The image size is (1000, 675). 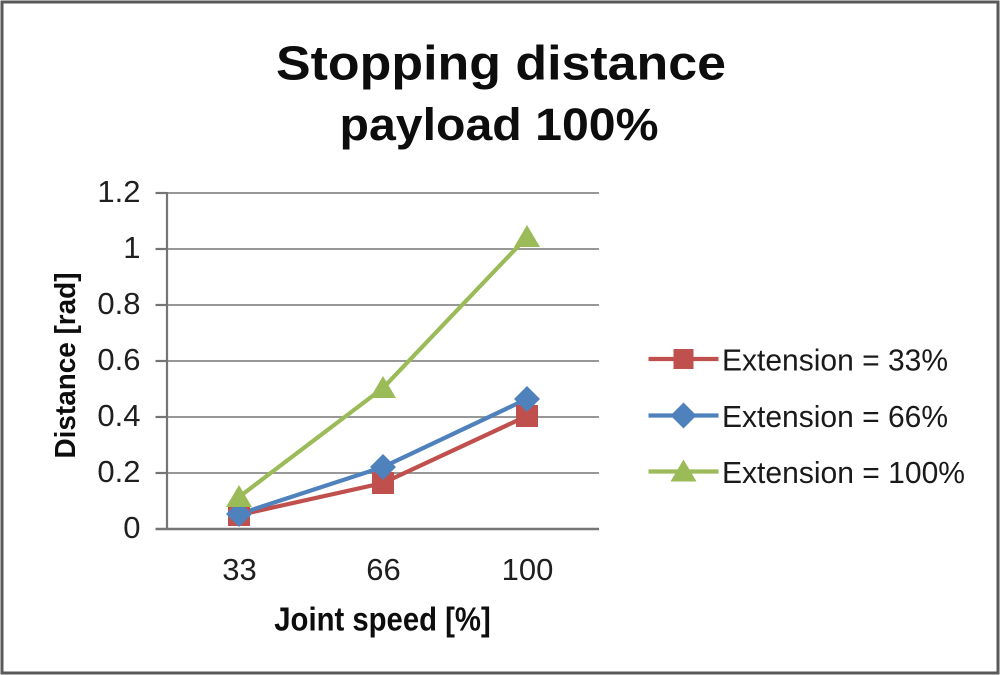 I want to click on svg-text: 0, so click(x=131, y=527).